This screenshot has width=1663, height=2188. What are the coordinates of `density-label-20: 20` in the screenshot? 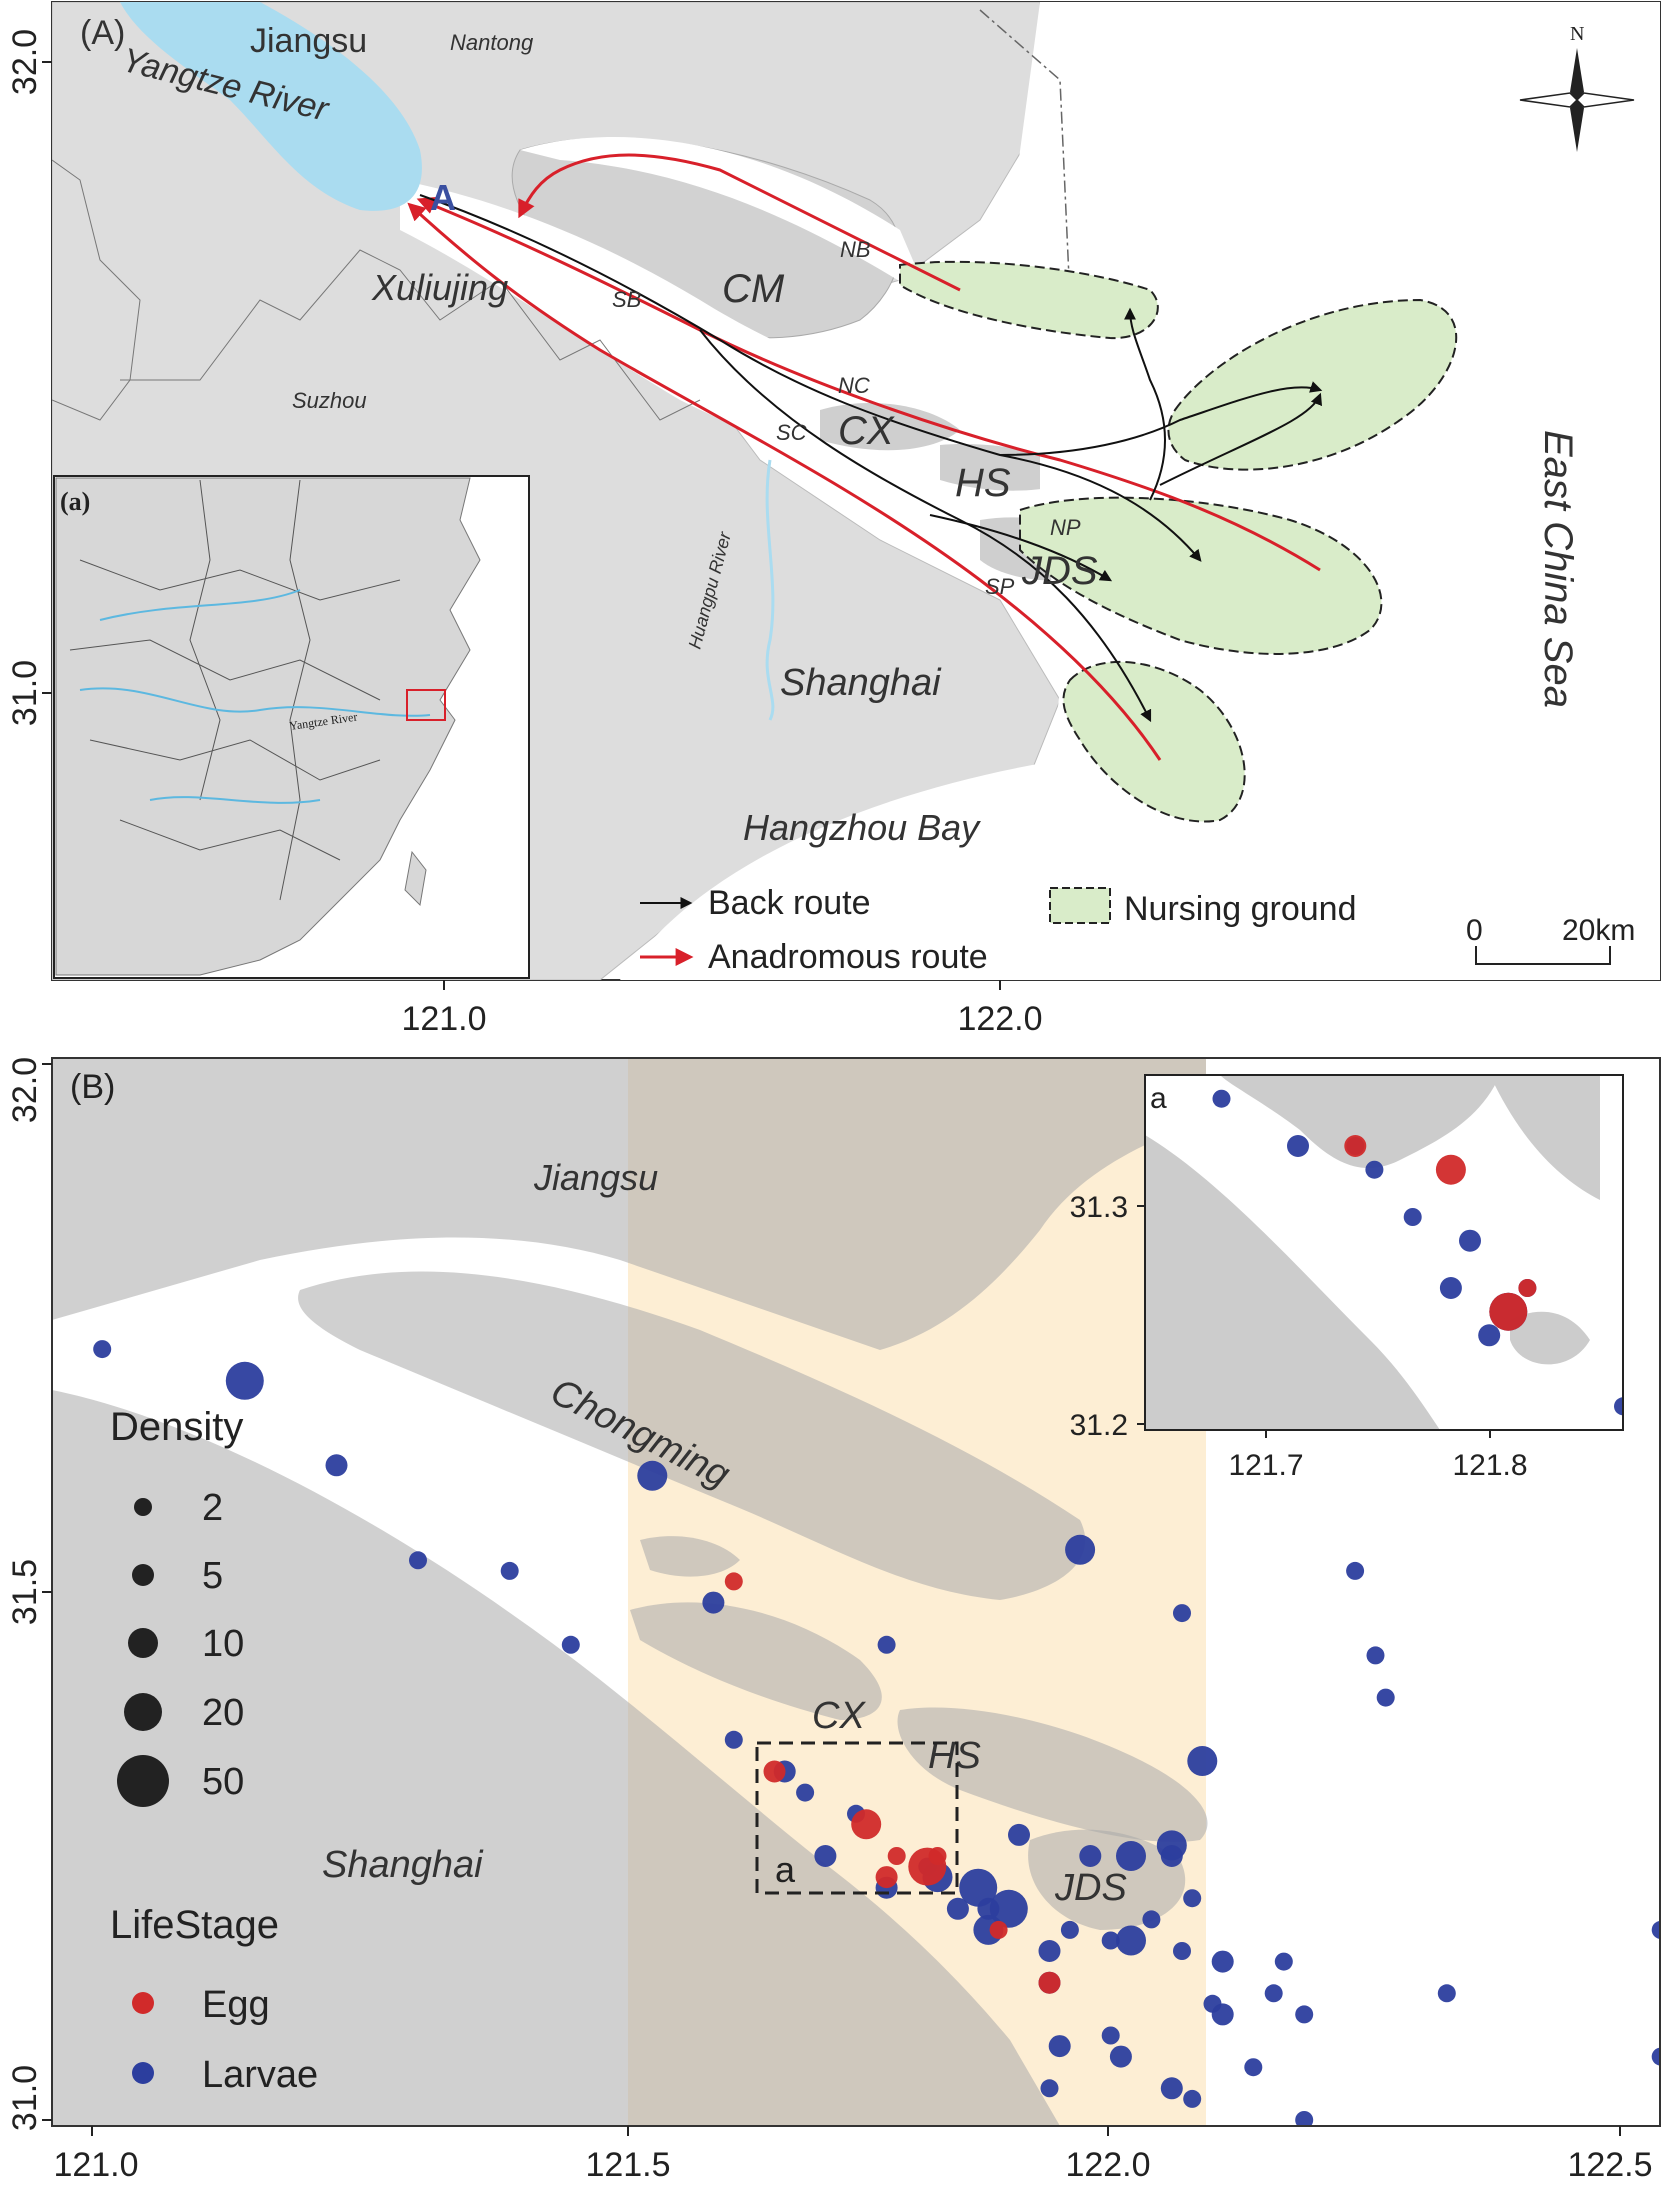 It's located at (223, 1713).